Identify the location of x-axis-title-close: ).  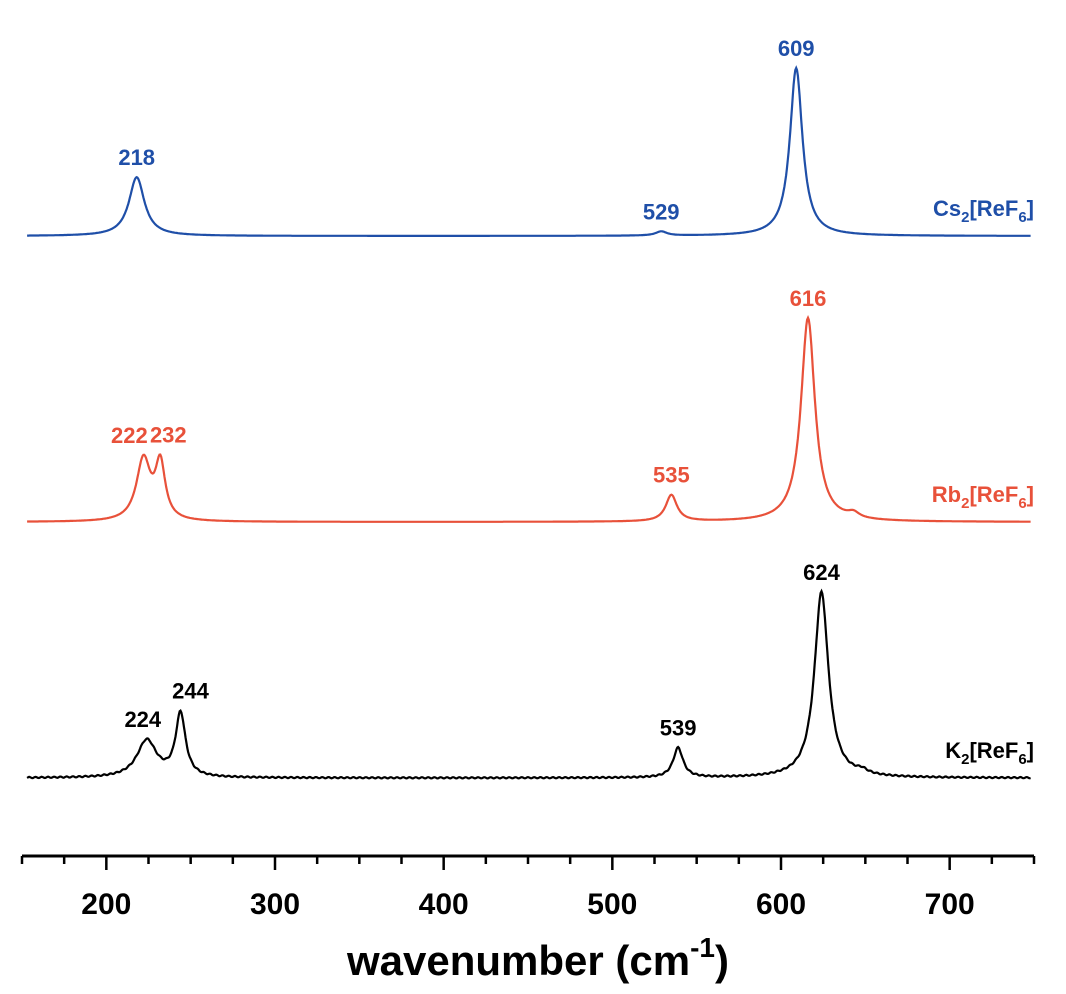
(722, 960).